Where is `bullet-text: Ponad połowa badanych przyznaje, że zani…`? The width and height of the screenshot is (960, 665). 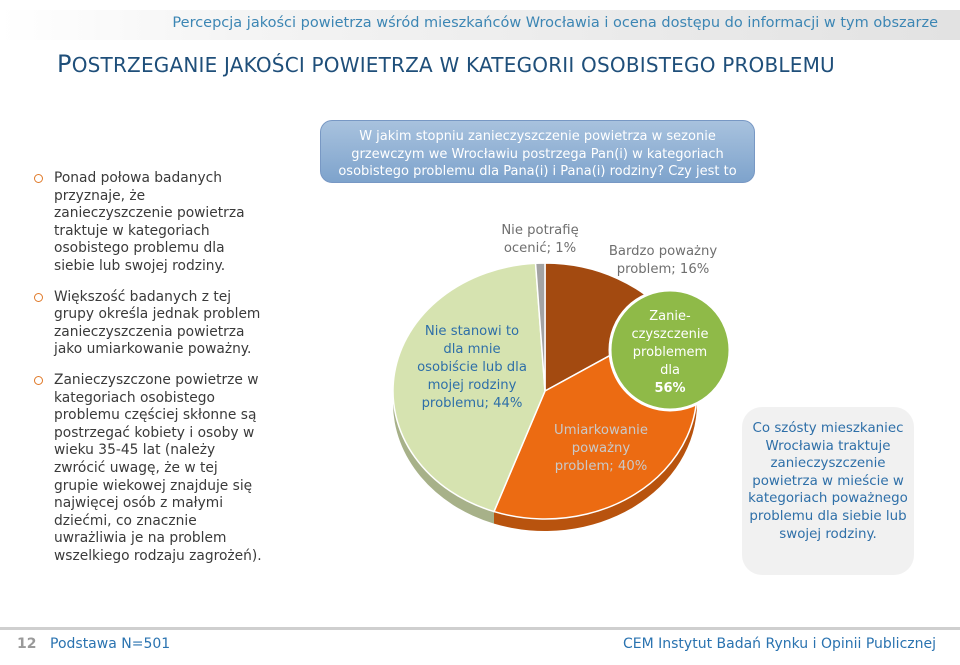
bullet-text: Ponad połowa badanych przyznaje, że zani… is located at coordinates (149, 222).